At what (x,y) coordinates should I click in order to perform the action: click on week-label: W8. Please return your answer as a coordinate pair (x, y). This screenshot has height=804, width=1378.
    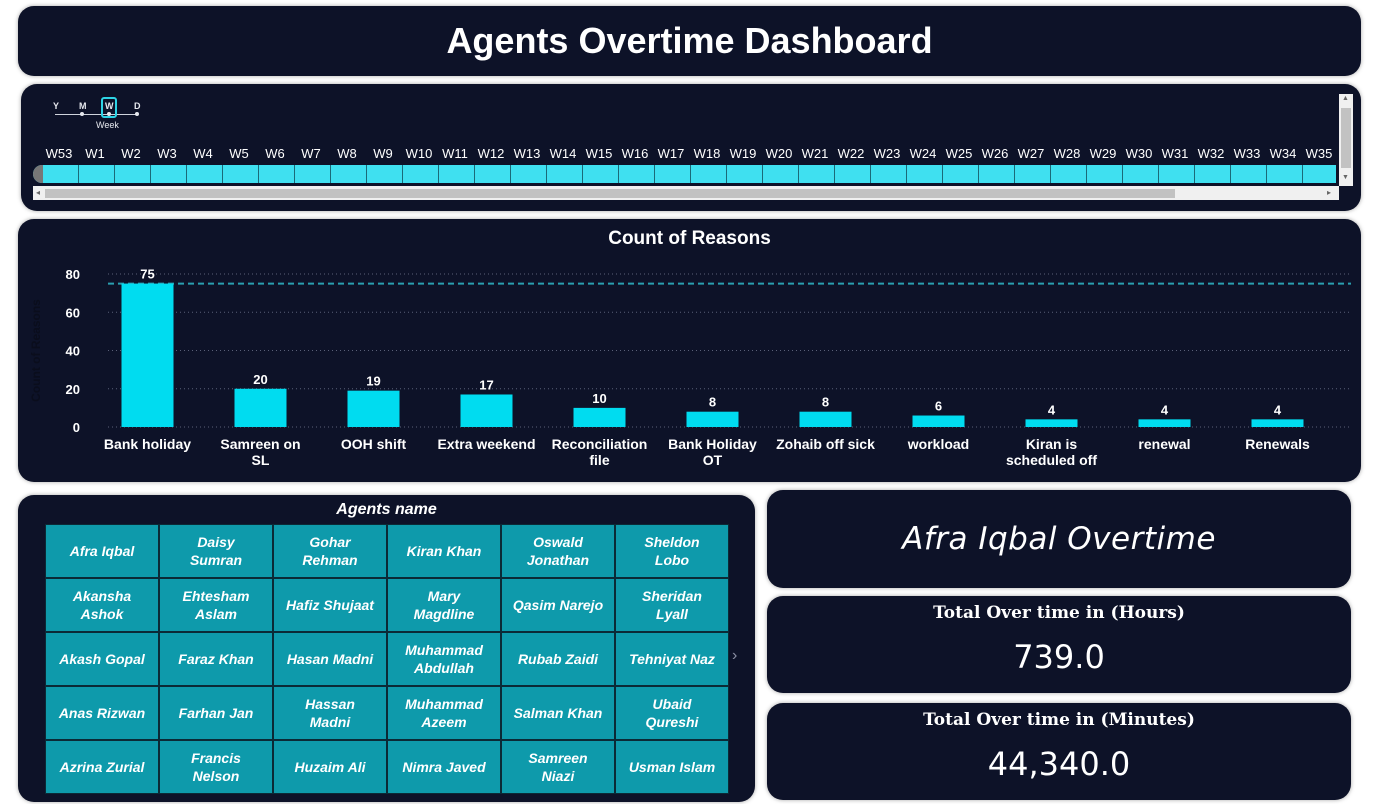
    Looking at the image, I should click on (347, 153).